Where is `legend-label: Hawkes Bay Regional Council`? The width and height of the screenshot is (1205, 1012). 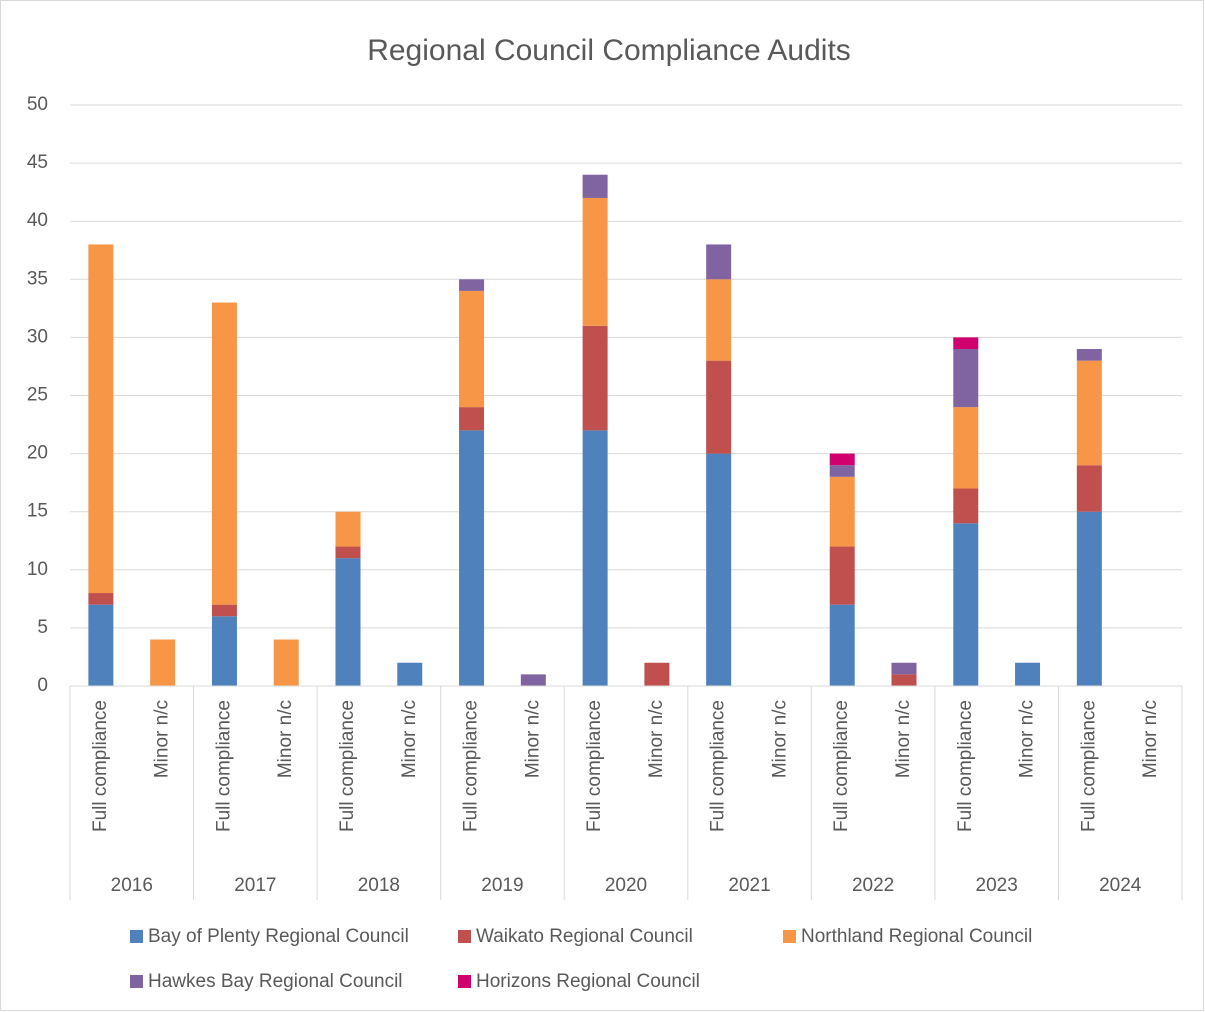
legend-label: Hawkes Bay Regional Council is located at coordinates (275, 981).